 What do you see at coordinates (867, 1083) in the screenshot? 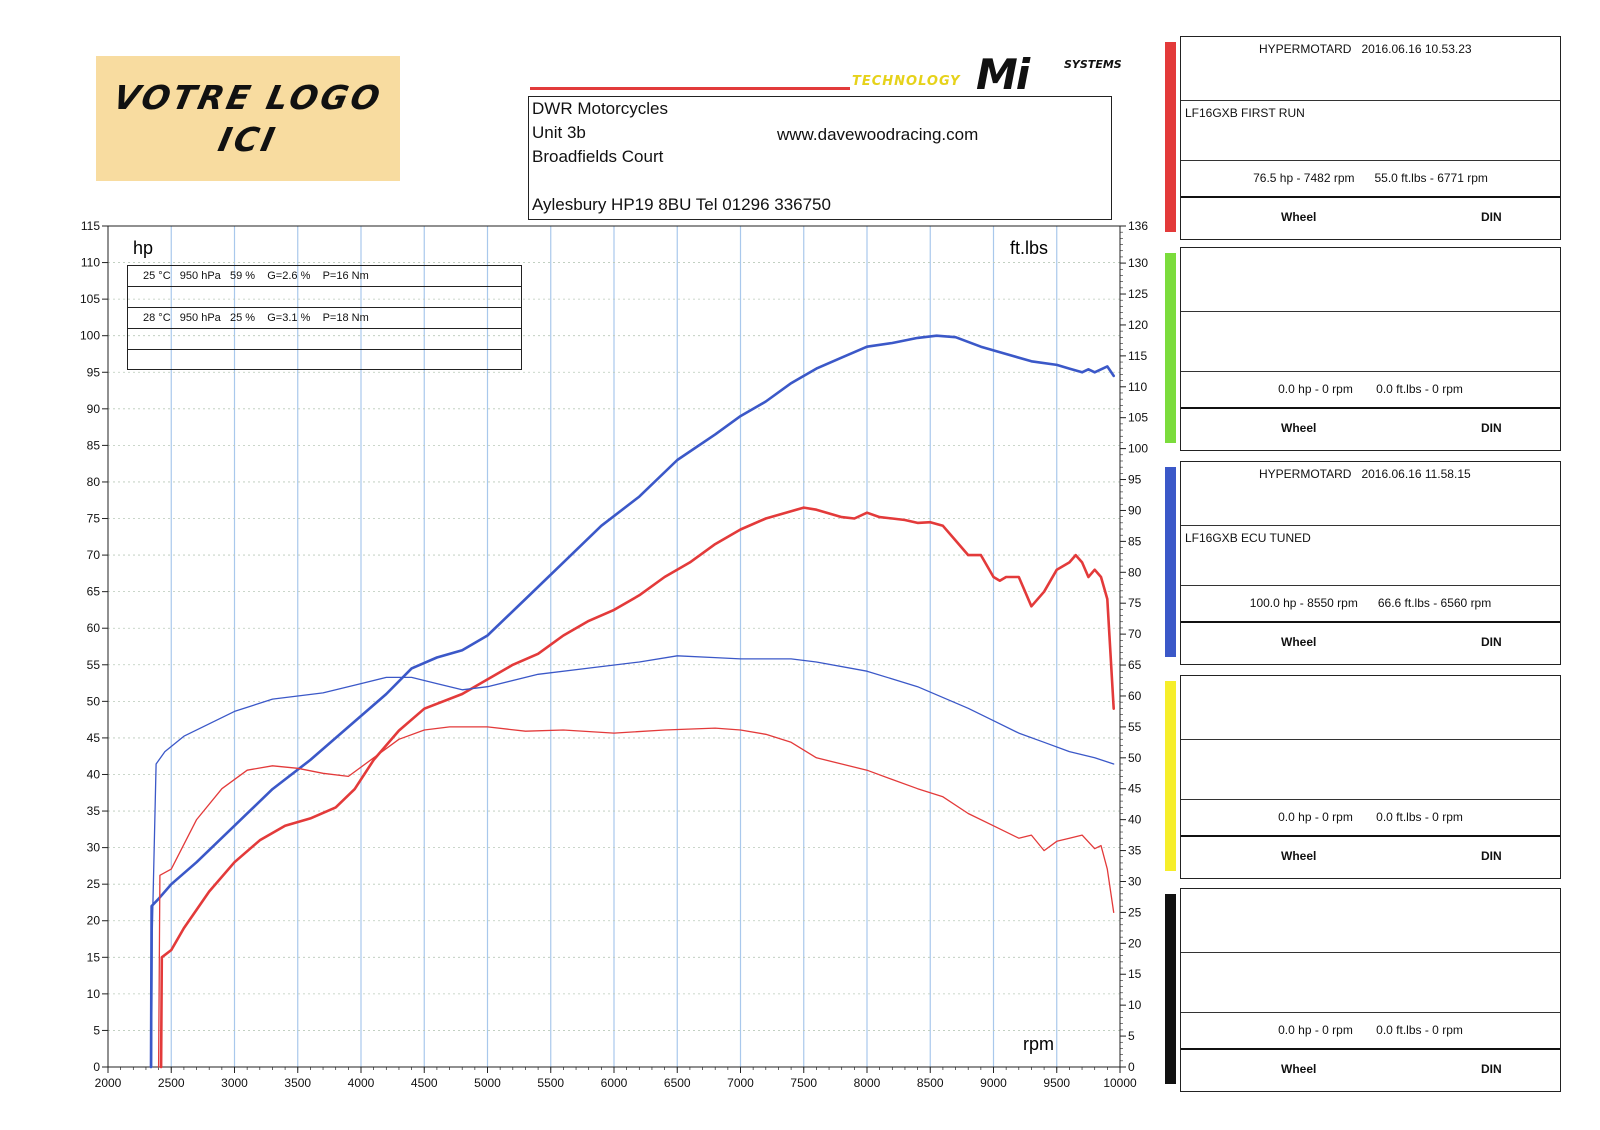
I see `x-tick-label: 8000` at bounding box center [867, 1083].